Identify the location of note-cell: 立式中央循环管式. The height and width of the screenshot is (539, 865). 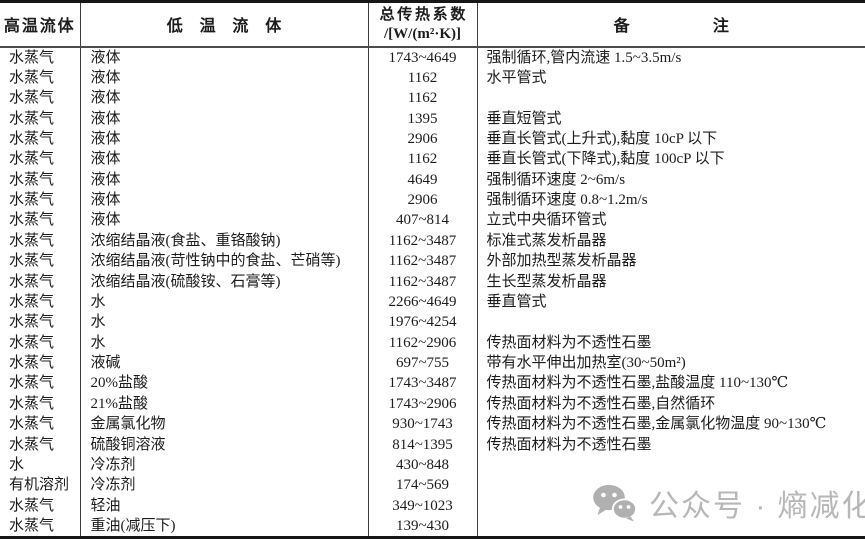
(546, 220).